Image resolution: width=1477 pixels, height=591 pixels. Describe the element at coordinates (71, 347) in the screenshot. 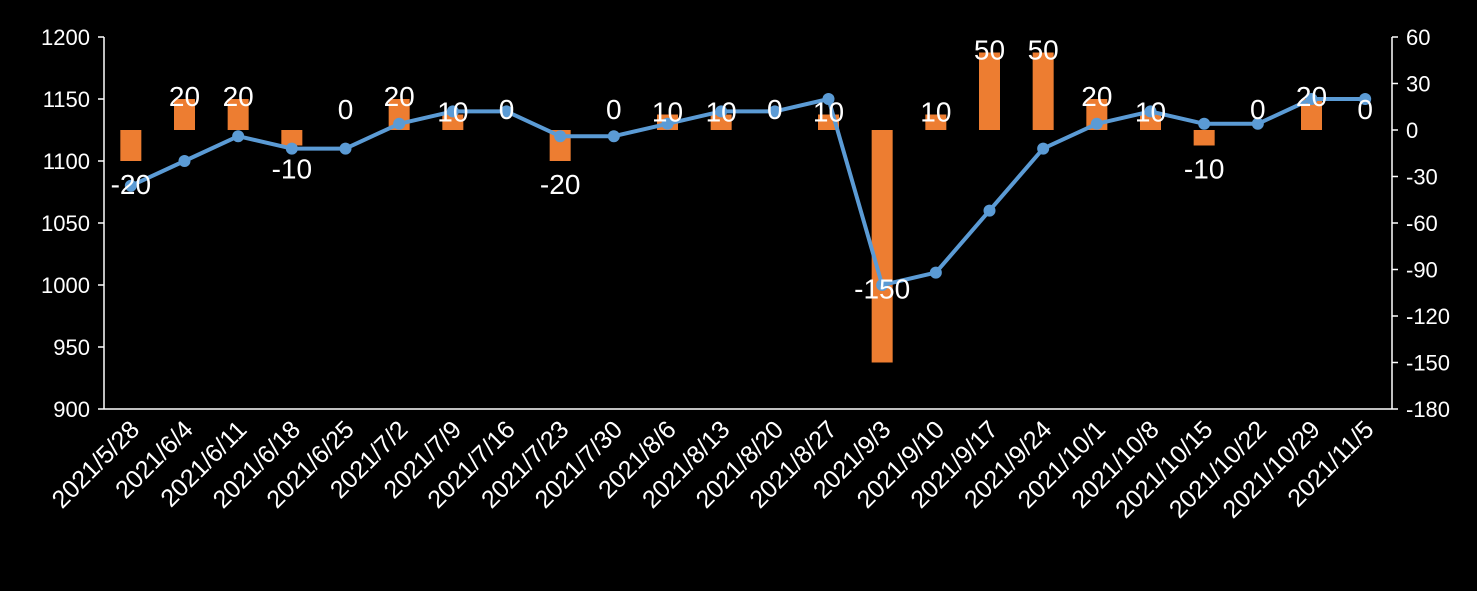

I see `left-tick-label: 950` at that location.